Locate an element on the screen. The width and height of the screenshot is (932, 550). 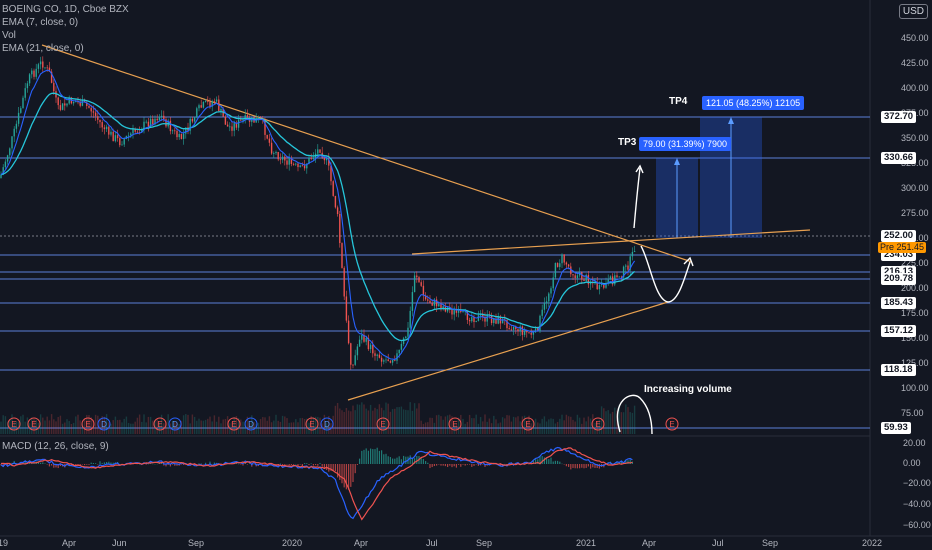
ema21-legend: EMA (21, close, 0) is located at coordinates (43, 48).